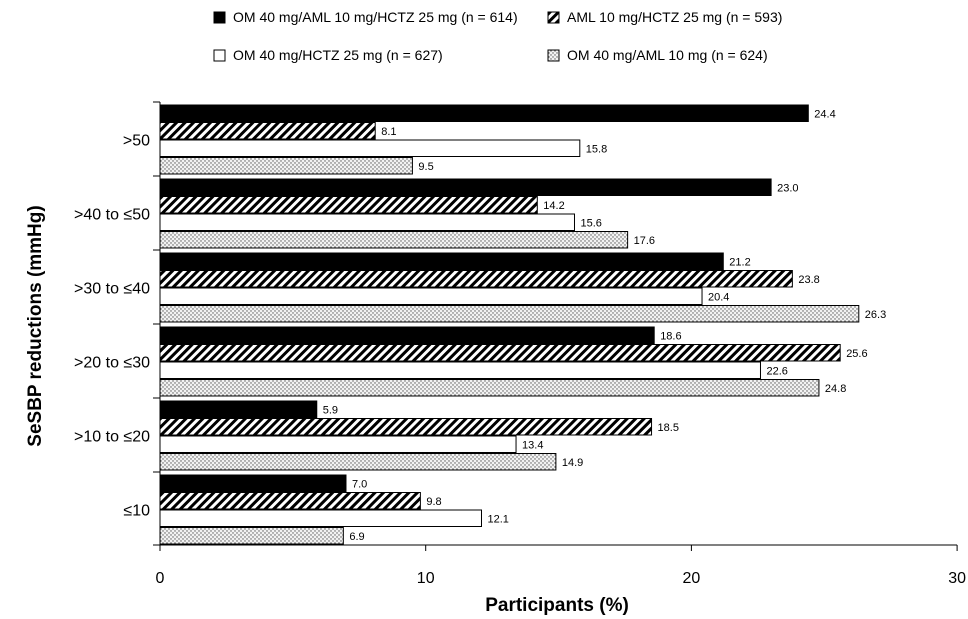 This screenshot has height=619, width=968. I want to click on x-tick-label: 10, so click(426, 578).